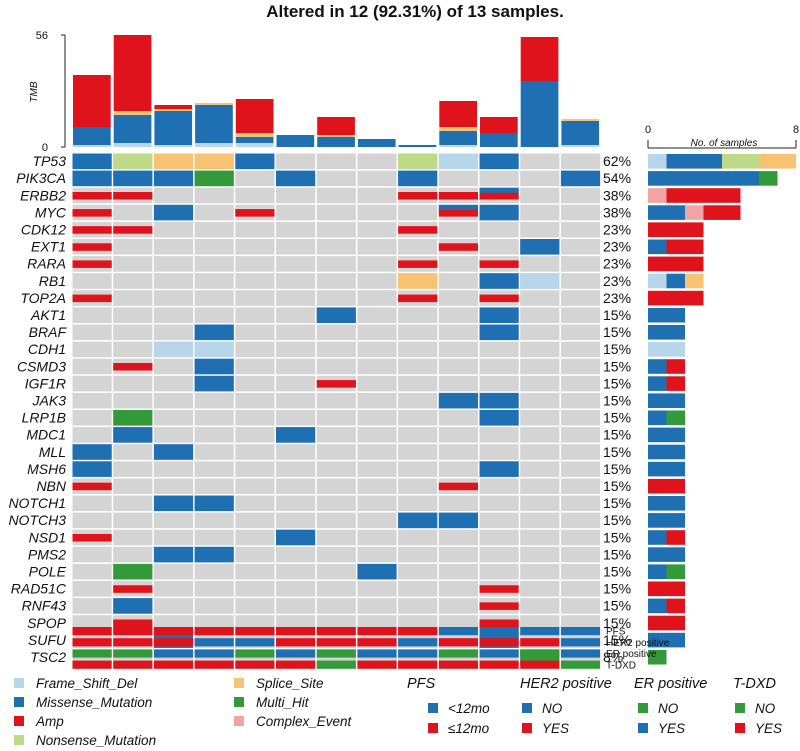 This screenshot has height=751, width=800. Describe the element at coordinates (458, 129) in the screenshot. I see `tmb-bar-splice-site` at that location.